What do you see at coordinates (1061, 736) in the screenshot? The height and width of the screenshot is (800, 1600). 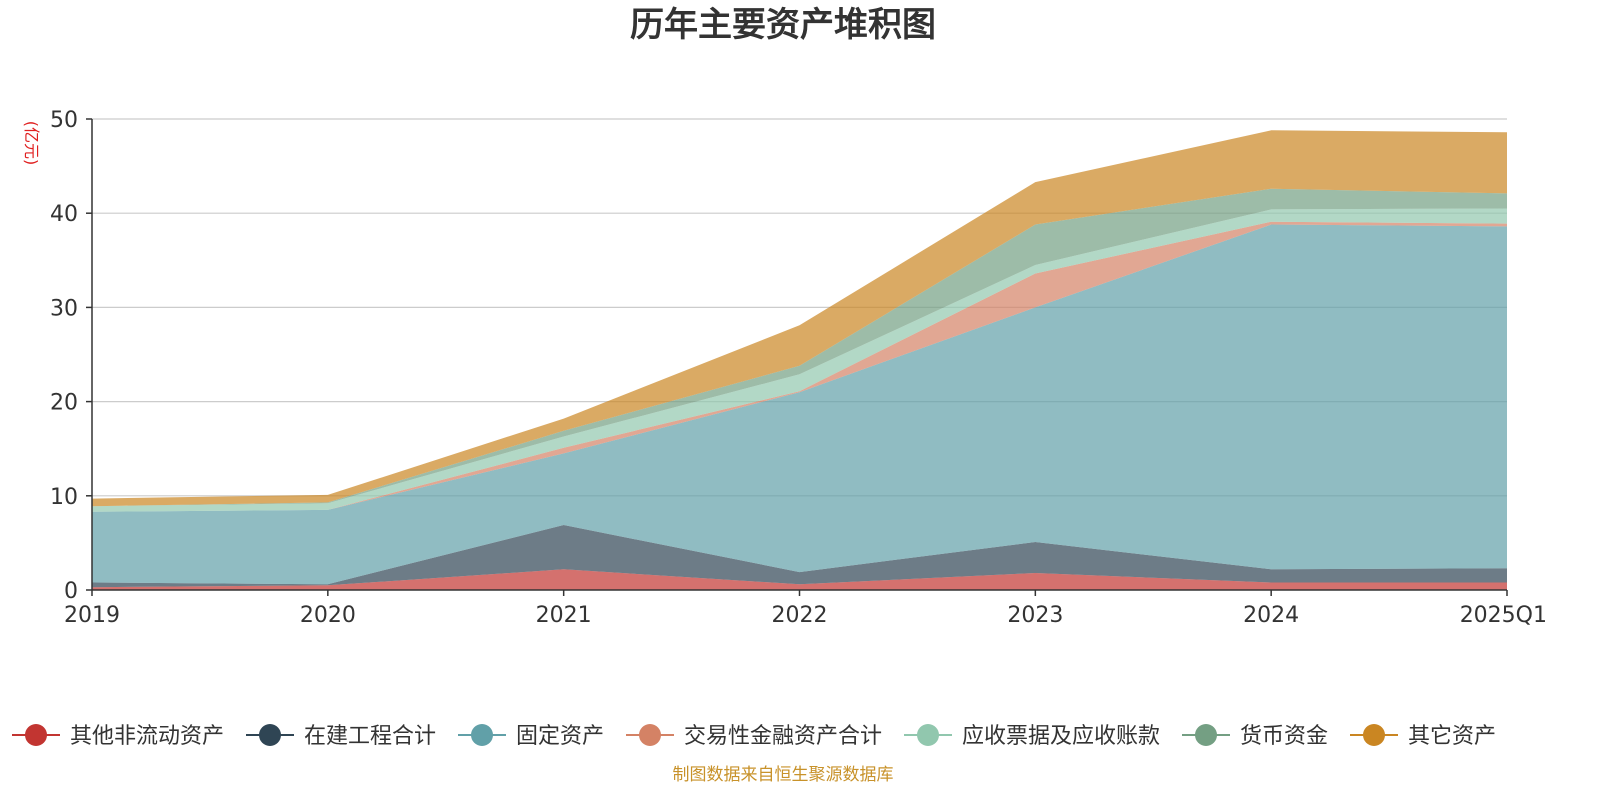 I see `legend-label-4: 应收票据及应收账款` at bounding box center [1061, 736].